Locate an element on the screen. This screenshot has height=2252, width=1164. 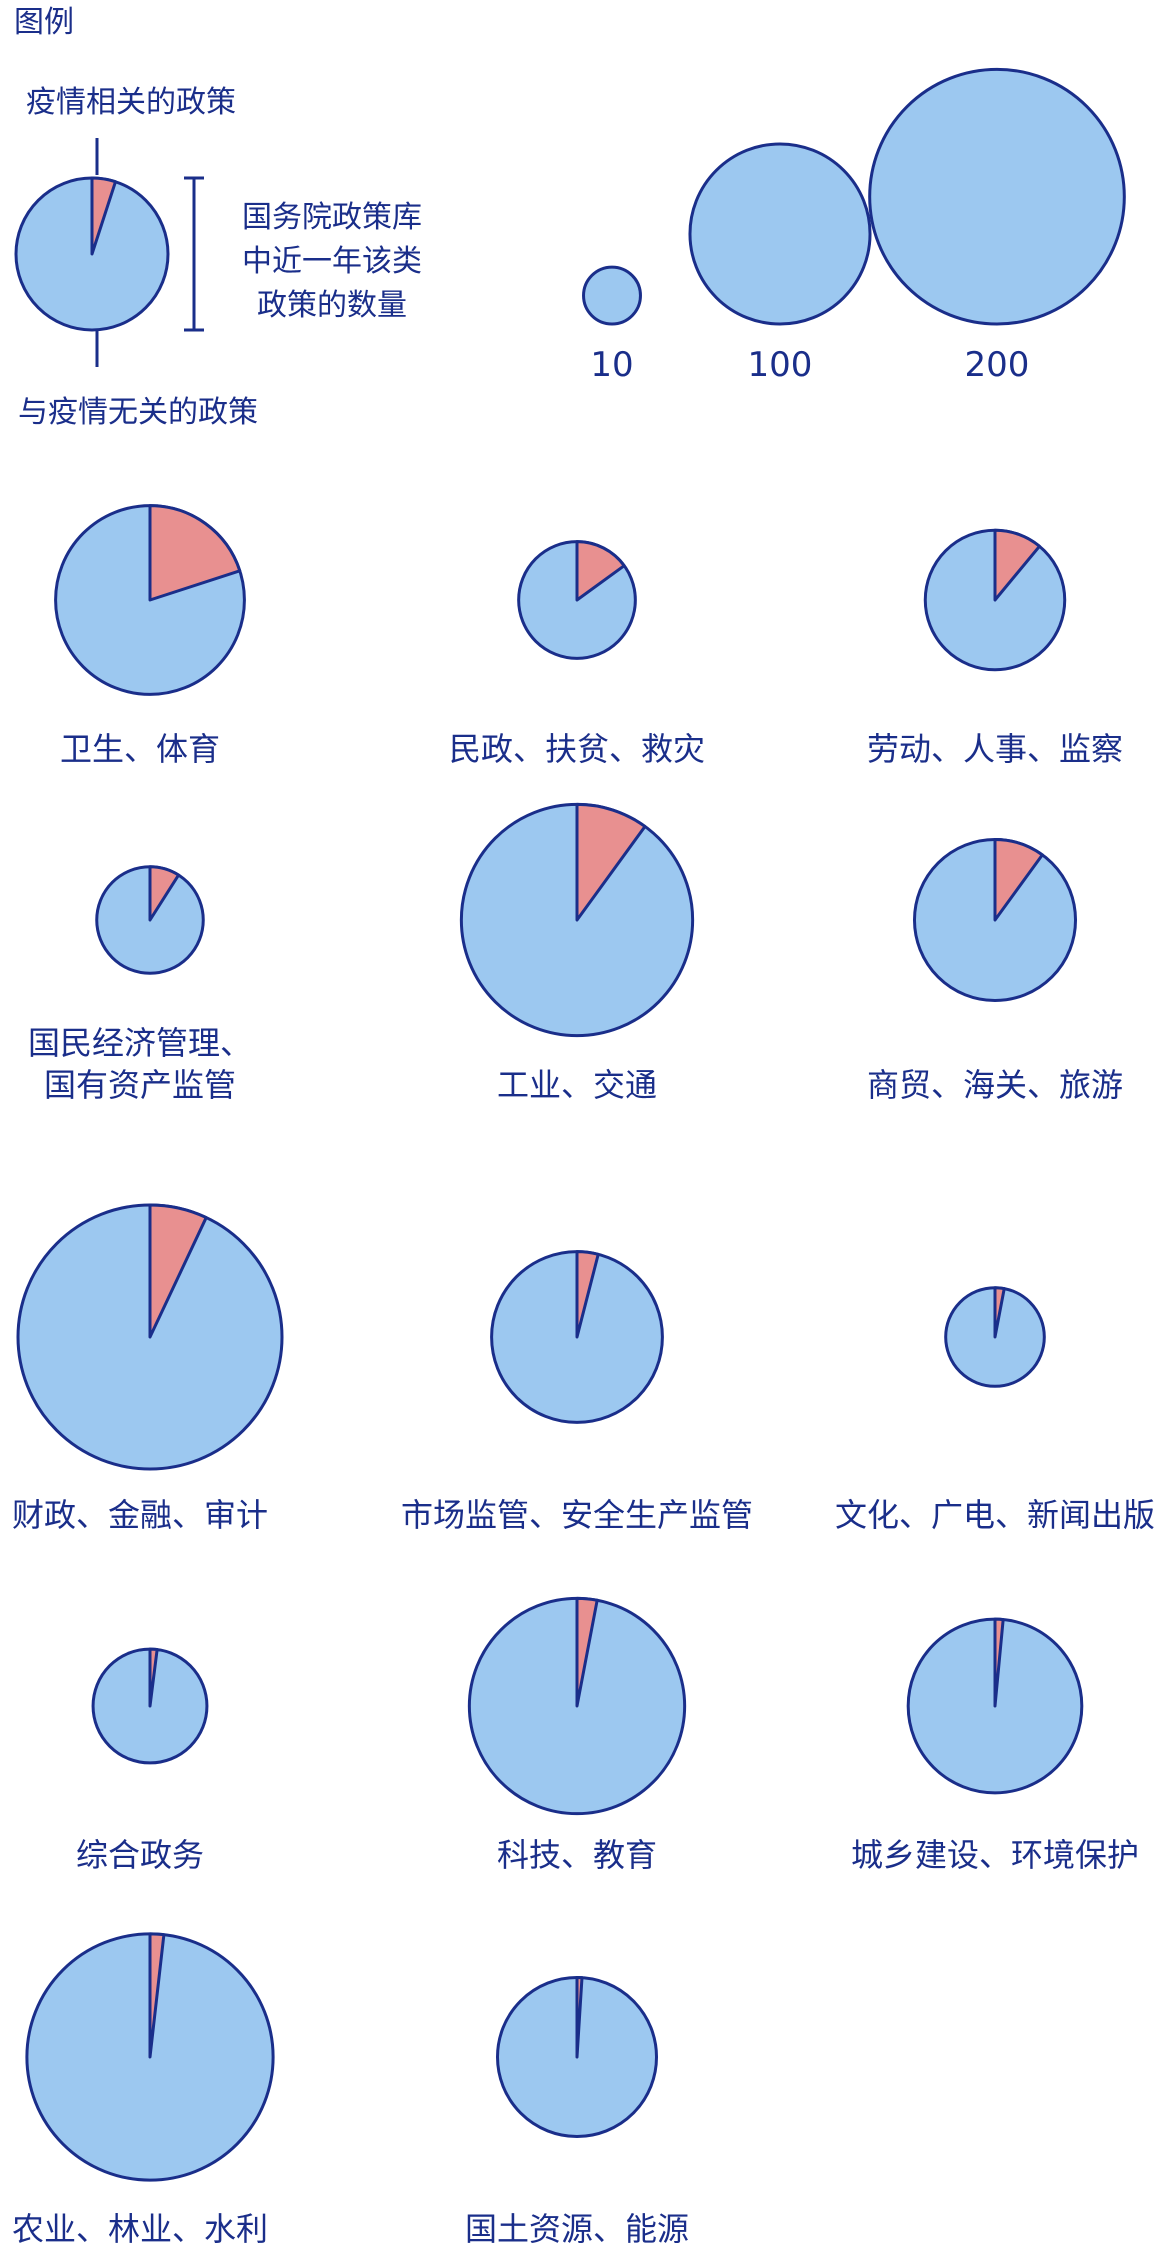
category-label-12-line-0: 农业、林业、水利 is located at coordinates (140, 2229).